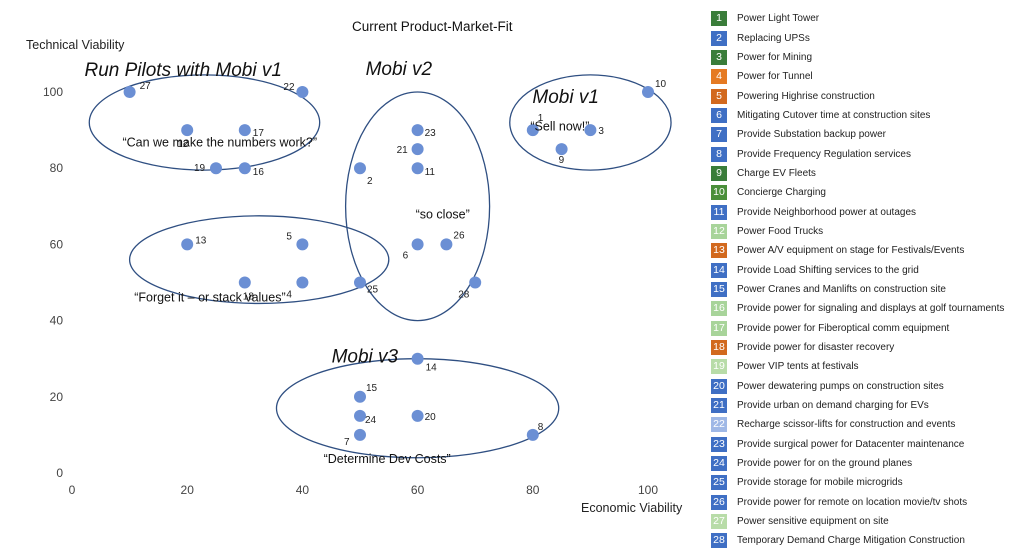  Describe the element at coordinates (562, 160) in the screenshot. I see `data-point-label: 9` at that location.